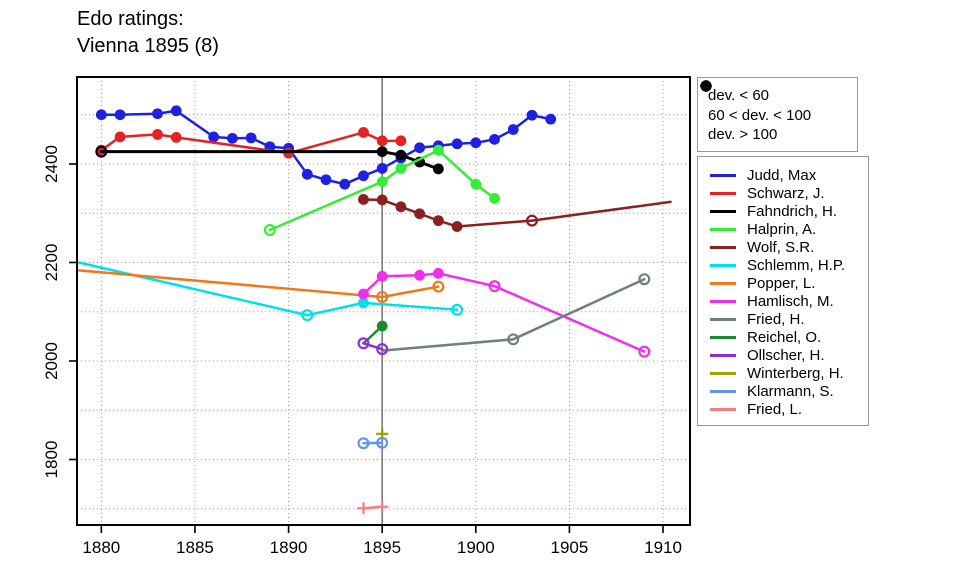  I want to click on series-popper-l, so click(261, 286).